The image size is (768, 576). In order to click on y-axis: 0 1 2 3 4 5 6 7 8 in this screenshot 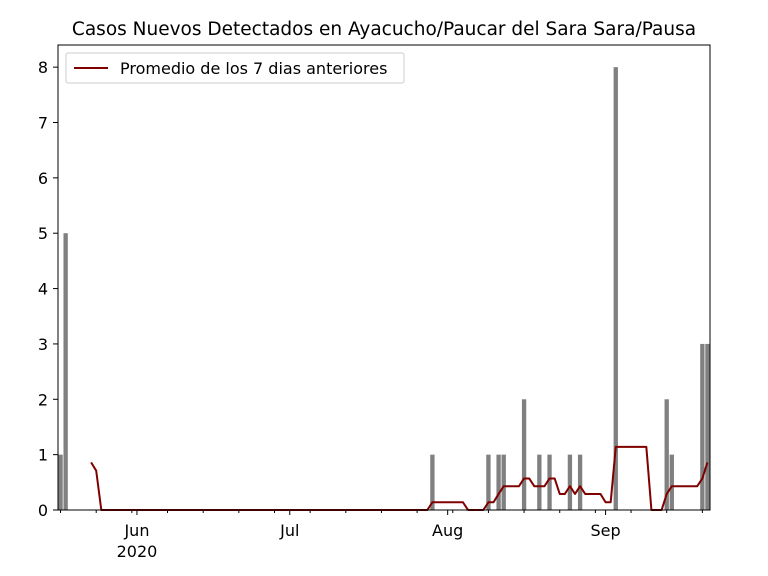, I will do `click(48, 289)`.